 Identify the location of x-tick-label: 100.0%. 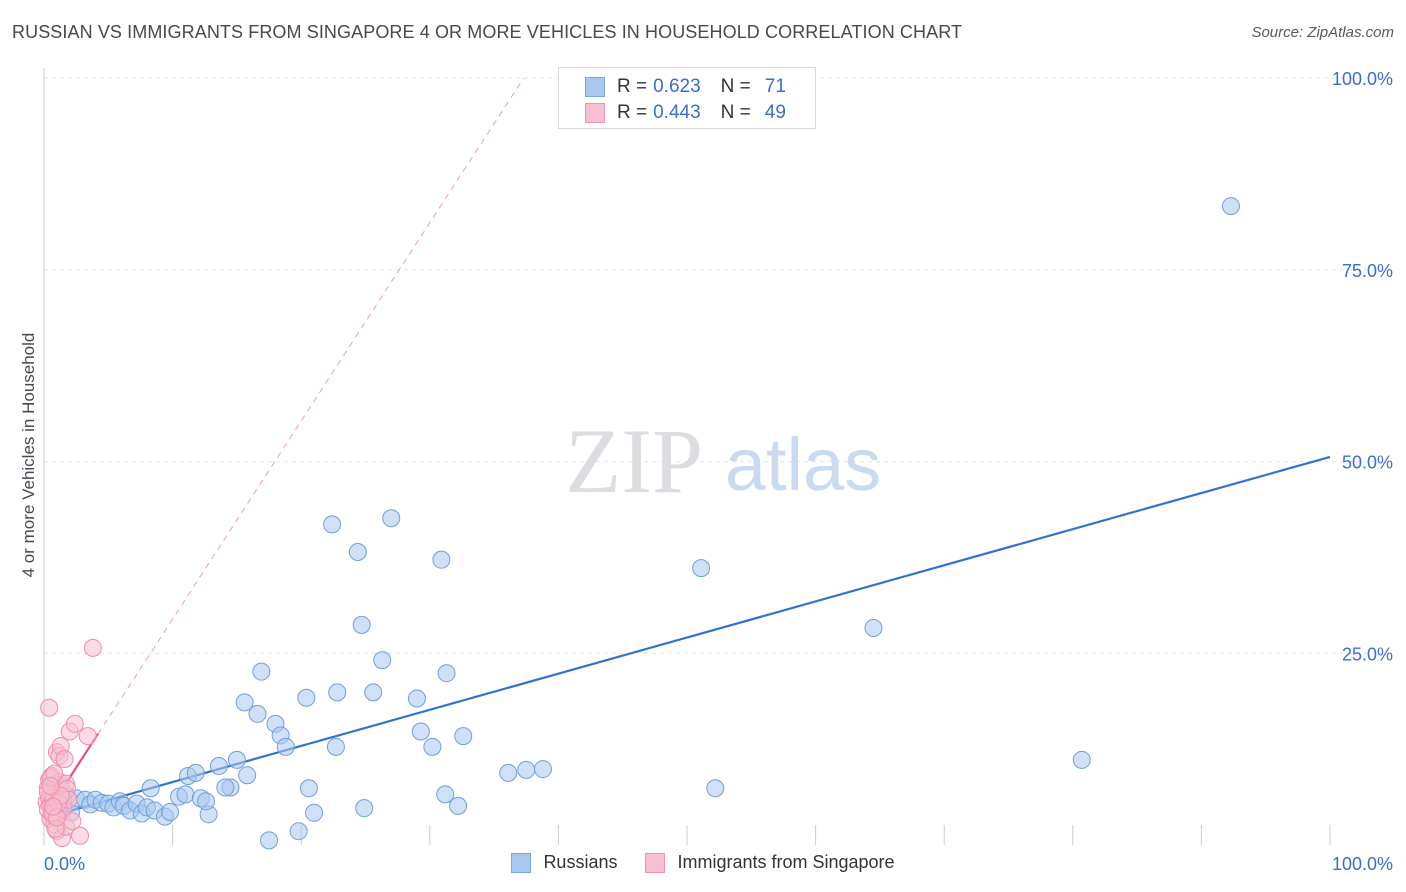
(1362, 864).